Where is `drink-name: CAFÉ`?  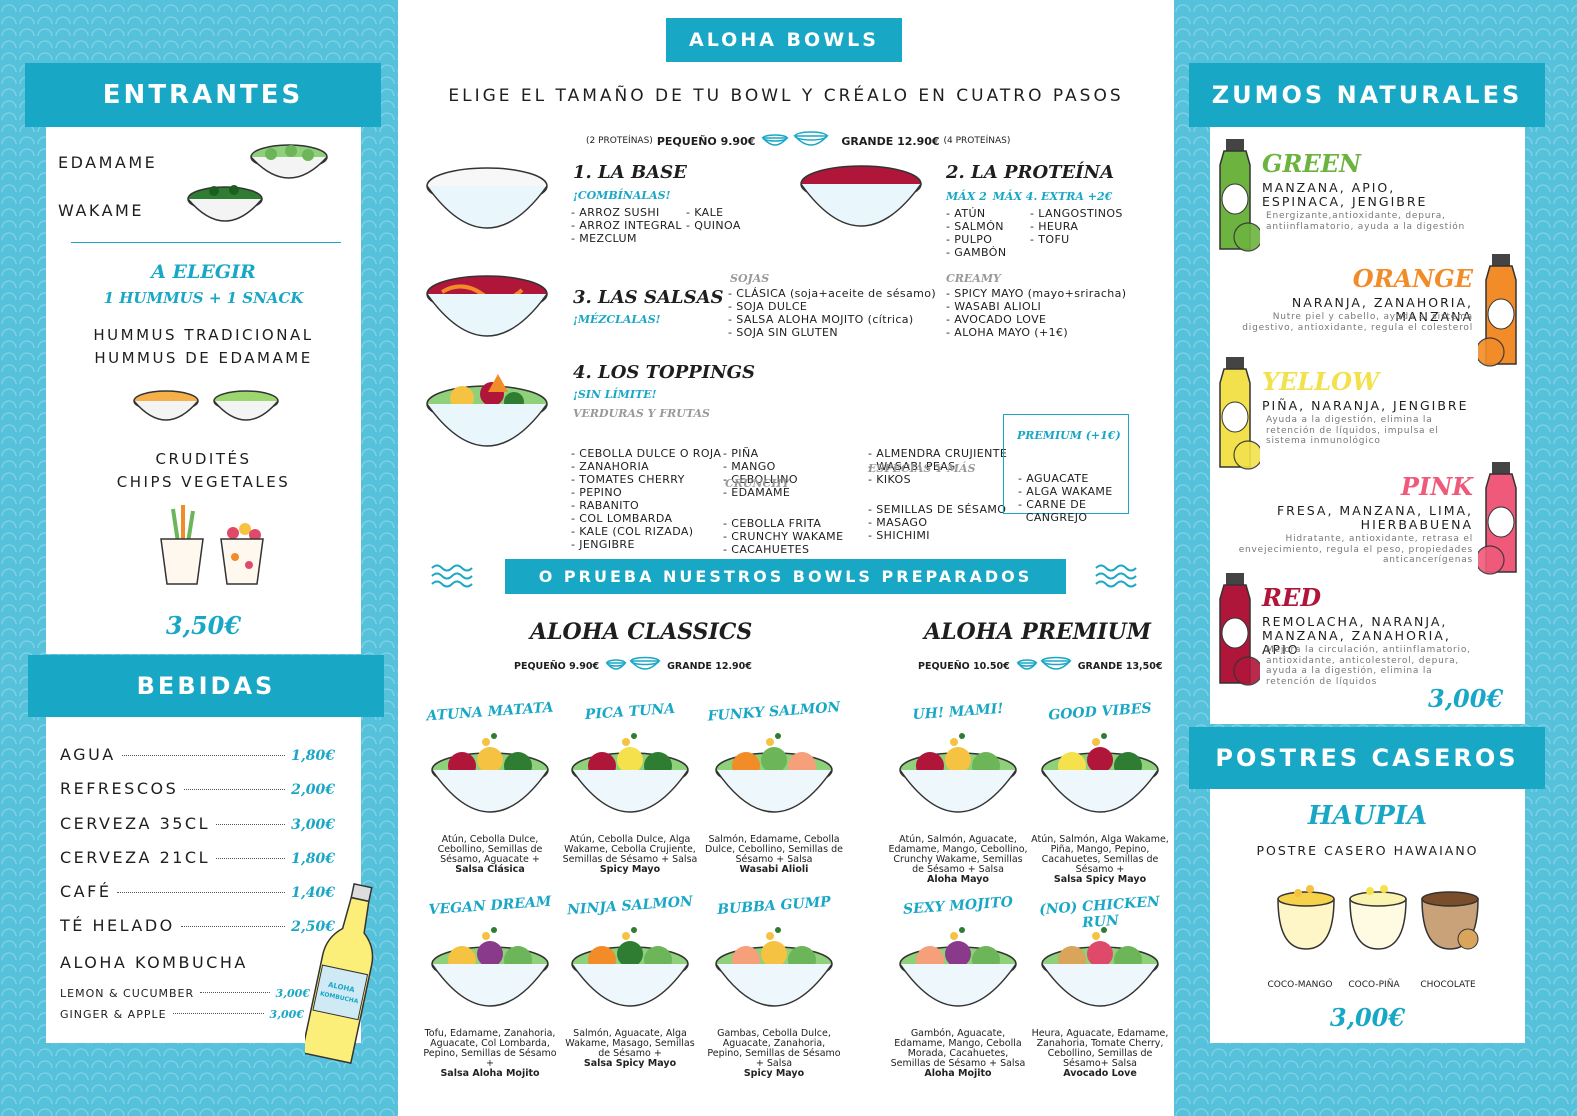
drink-name: CAFÉ is located at coordinates (86, 891).